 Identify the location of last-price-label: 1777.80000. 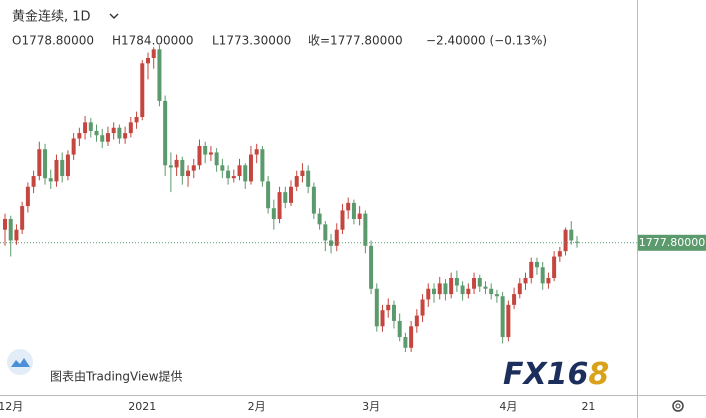
(672, 242).